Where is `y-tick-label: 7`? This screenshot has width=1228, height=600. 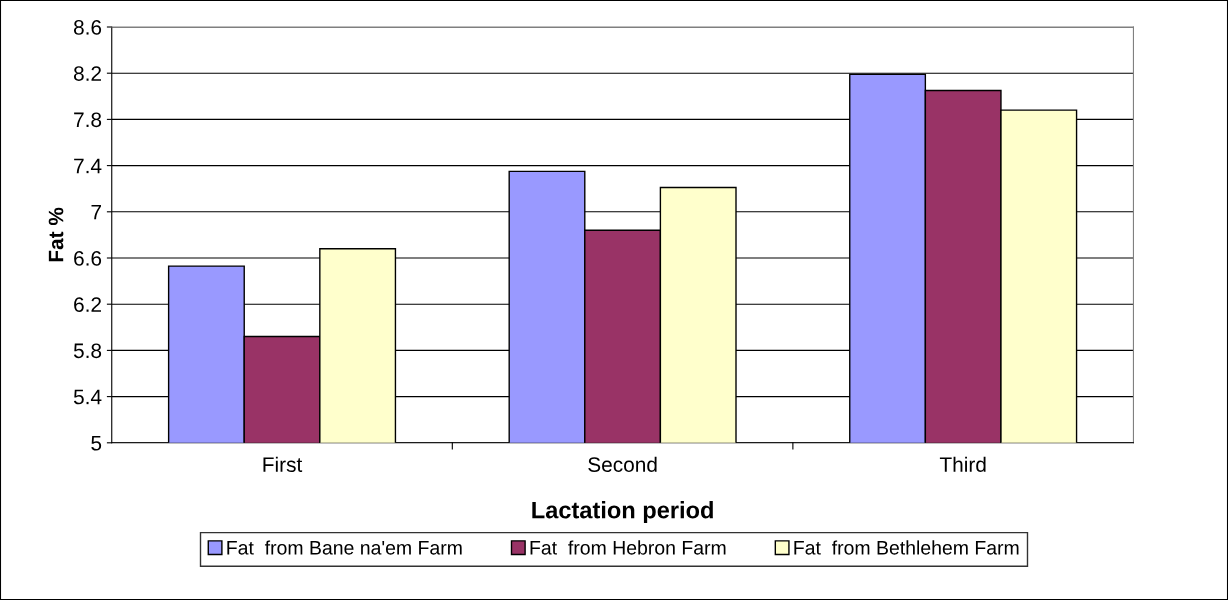
y-tick-label: 7 is located at coordinates (96, 212).